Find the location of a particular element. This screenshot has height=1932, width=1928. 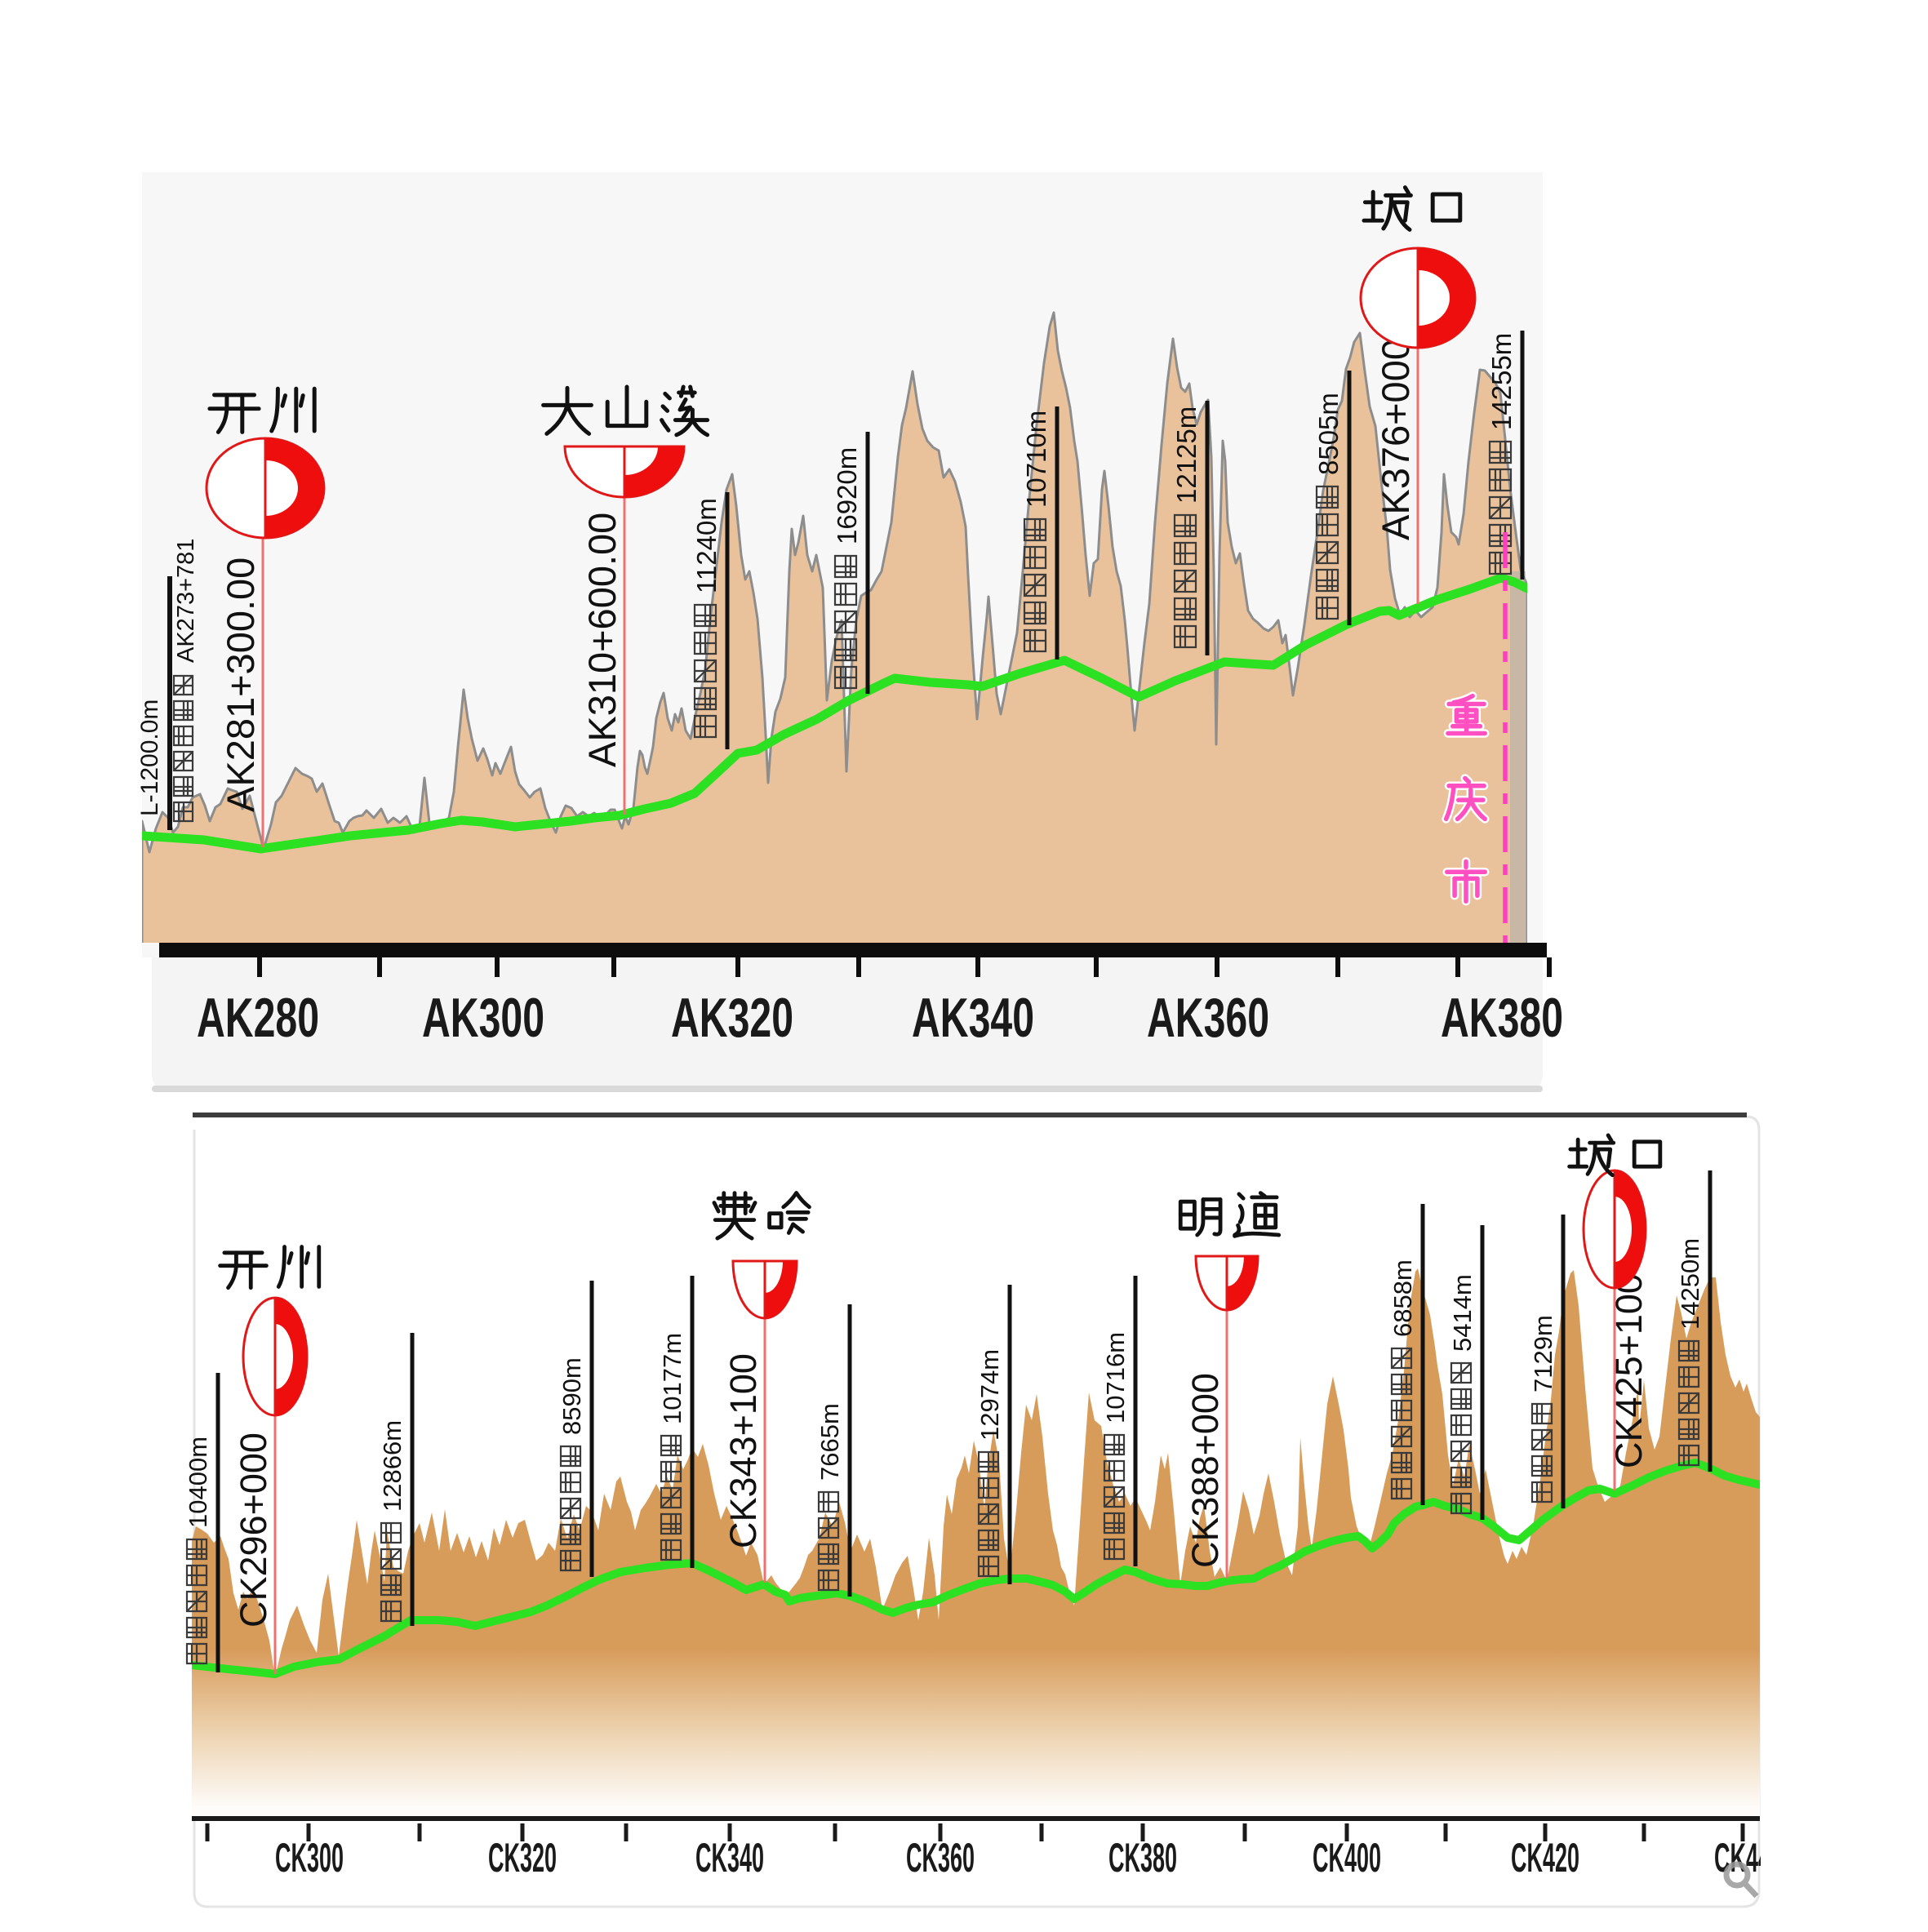

svg-text: 8590m is located at coordinates (572, 1396).